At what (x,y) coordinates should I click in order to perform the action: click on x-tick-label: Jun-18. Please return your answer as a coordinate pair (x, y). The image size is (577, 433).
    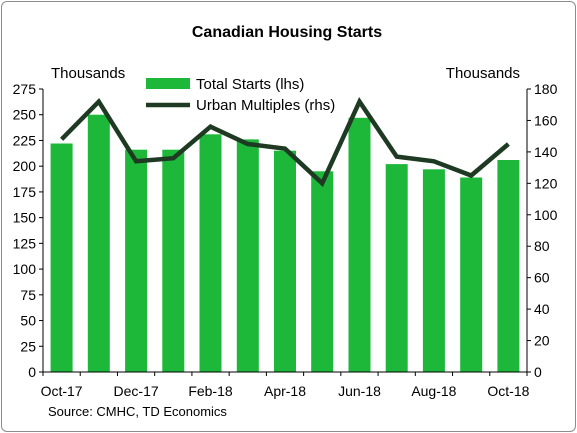
    Looking at the image, I should click on (359, 391).